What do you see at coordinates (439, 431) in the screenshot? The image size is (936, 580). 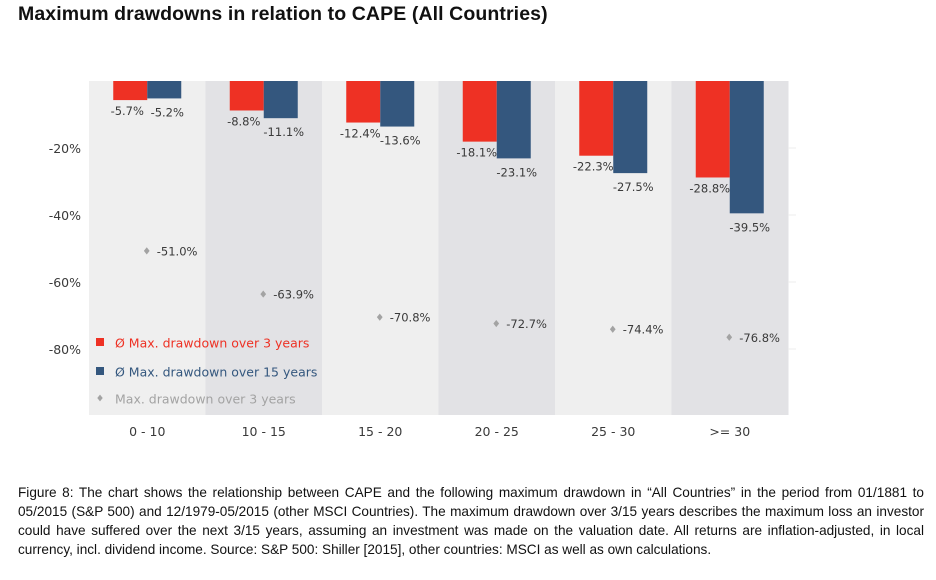 I see `x-axis: 0 - 10 10 - 15 15 - 20 20 - 25 25 - 30 >= 30` at bounding box center [439, 431].